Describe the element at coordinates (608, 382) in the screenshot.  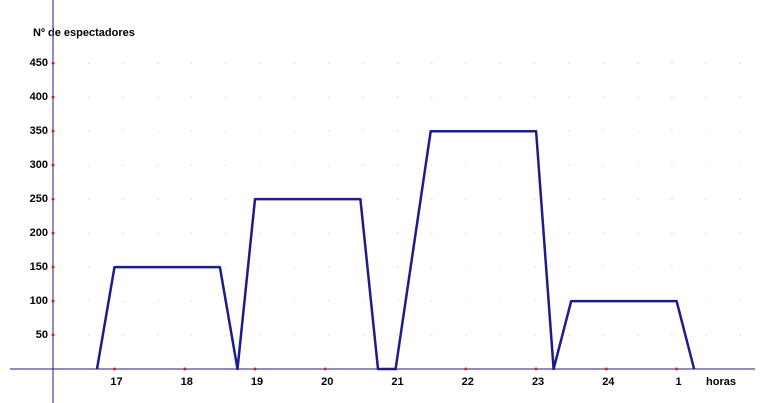
I see `x-tick-label: 24` at that location.